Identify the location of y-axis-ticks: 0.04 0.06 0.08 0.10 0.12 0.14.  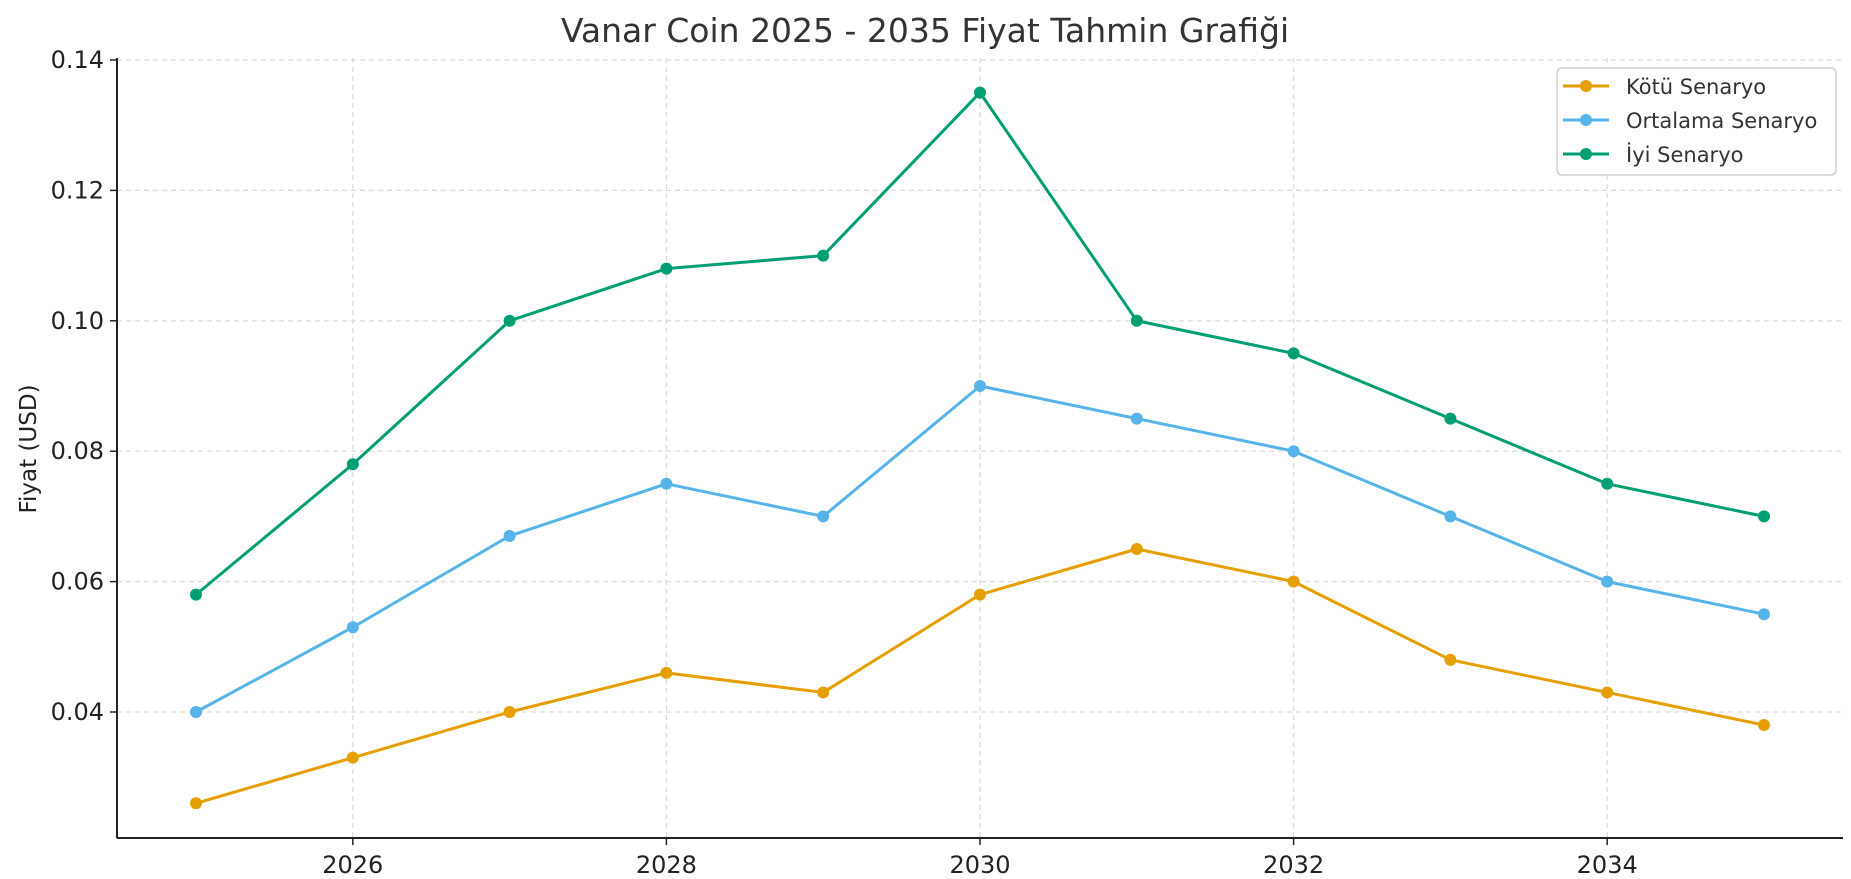
(84, 386).